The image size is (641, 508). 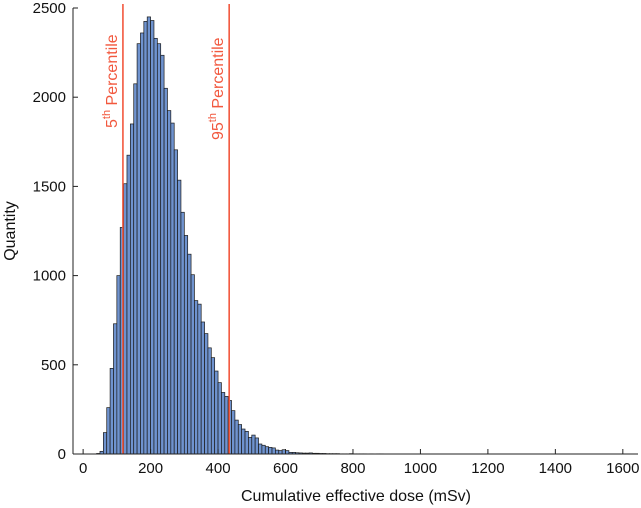 I want to click on x-tick-label: 200, so click(x=150, y=468).